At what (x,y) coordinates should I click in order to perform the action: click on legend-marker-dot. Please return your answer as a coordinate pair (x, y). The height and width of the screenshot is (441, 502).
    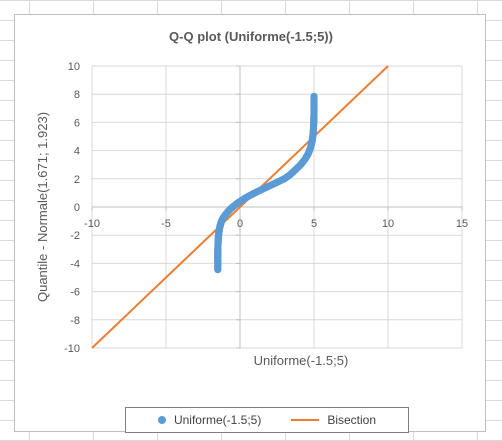
    Looking at the image, I should click on (161, 420).